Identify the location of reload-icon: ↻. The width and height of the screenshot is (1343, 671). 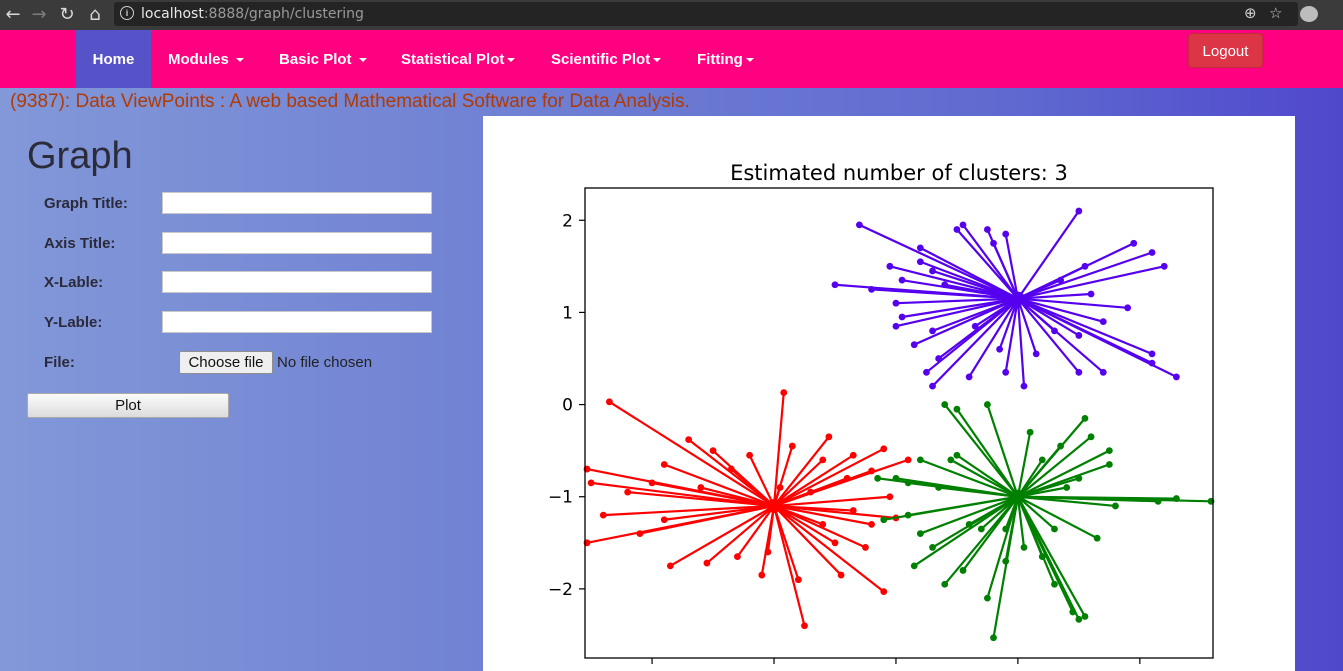
(67, 14).